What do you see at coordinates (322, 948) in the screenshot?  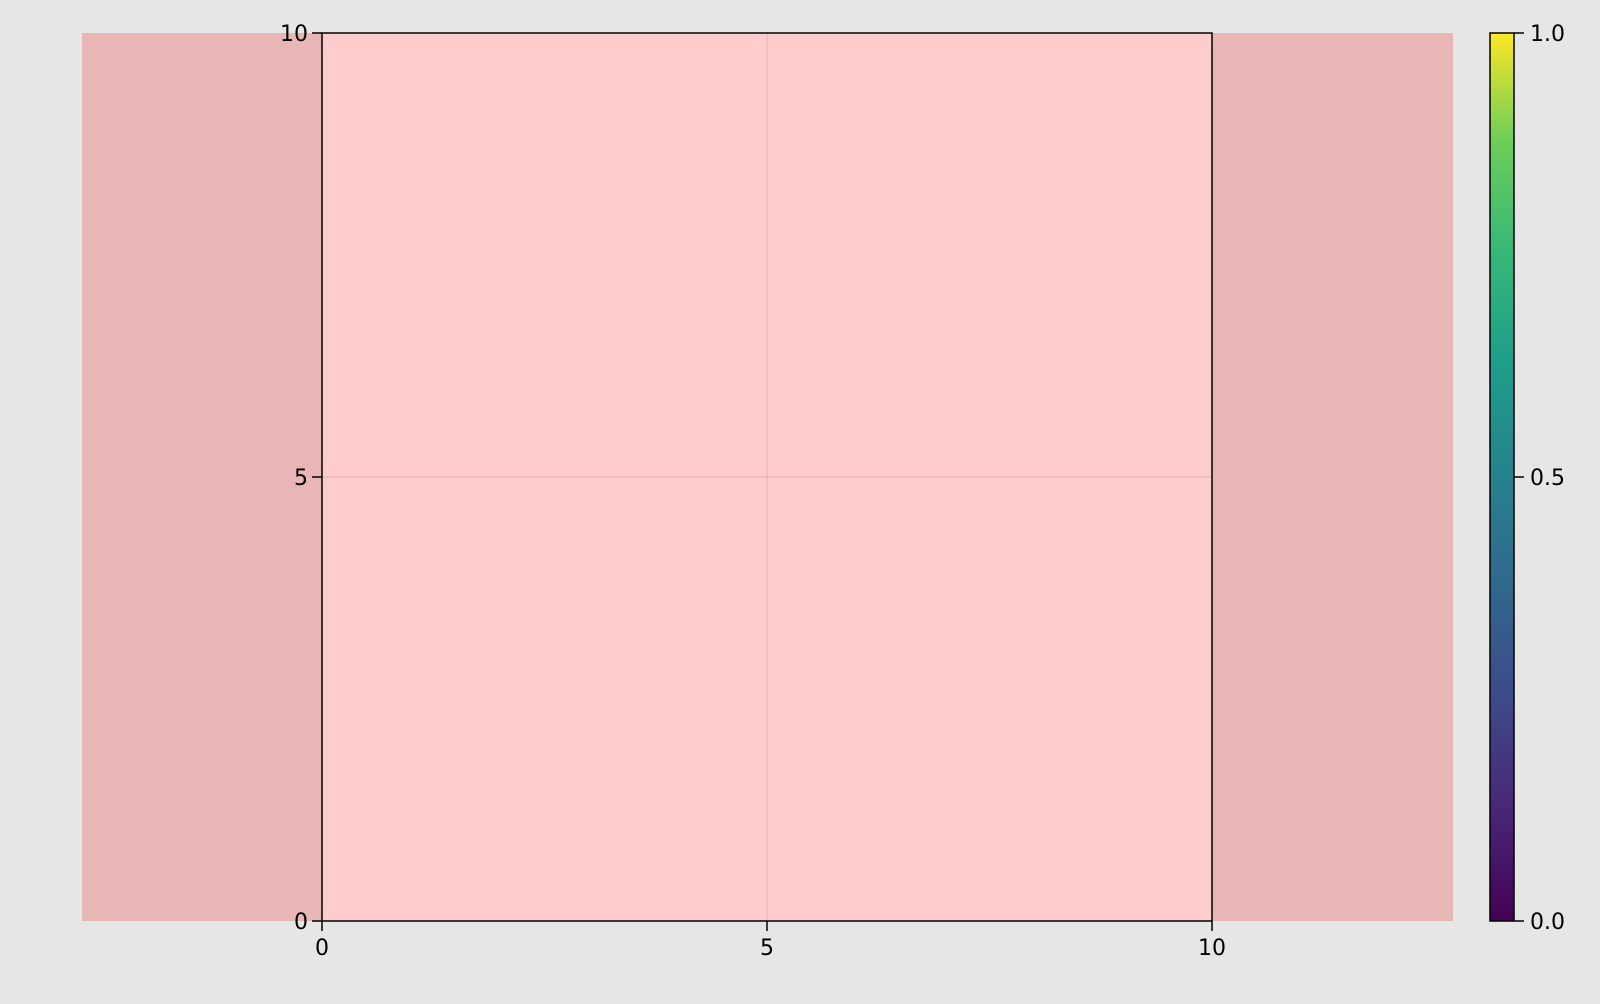 I see `x-tick-label: 0` at bounding box center [322, 948].